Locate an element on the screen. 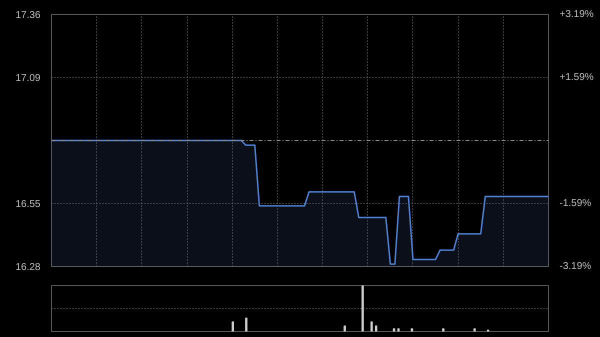 The width and height of the screenshot is (600, 337). y-tick-label: 16.28 is located at coordinates (28, 267).